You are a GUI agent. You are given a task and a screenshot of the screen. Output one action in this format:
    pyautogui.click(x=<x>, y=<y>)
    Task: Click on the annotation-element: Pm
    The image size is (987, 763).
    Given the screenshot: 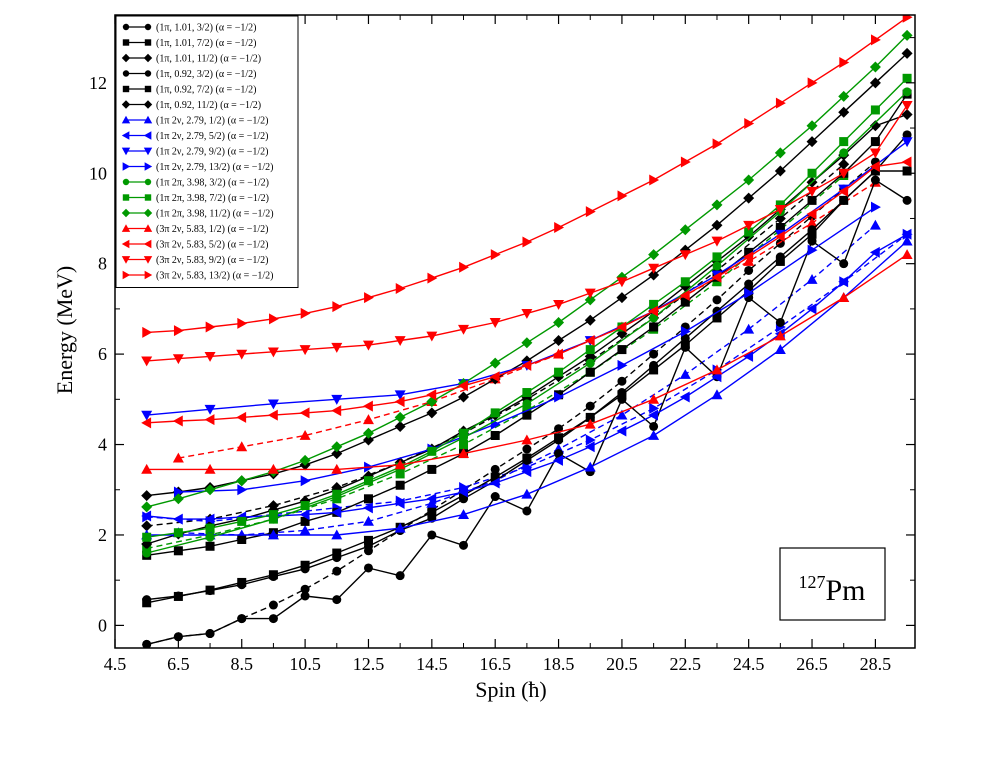 What is the action you would take?
    pyautogui.click(x=845, y=590)
    